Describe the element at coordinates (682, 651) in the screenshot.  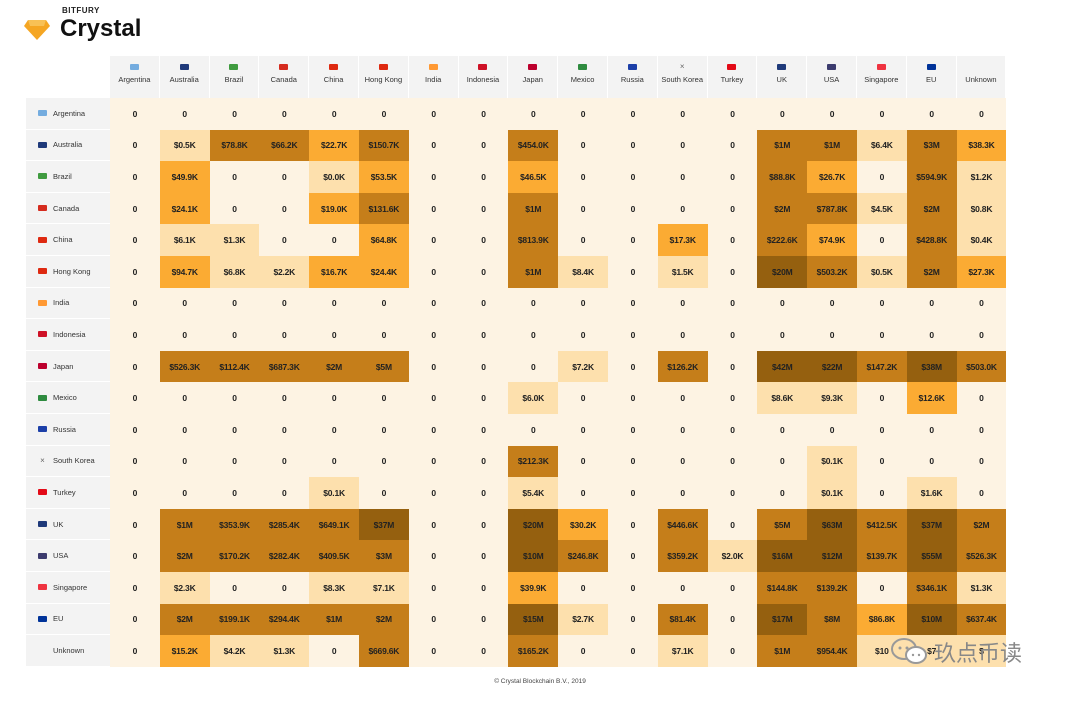
I see `heatmap-cell: $7.1K` at that location.